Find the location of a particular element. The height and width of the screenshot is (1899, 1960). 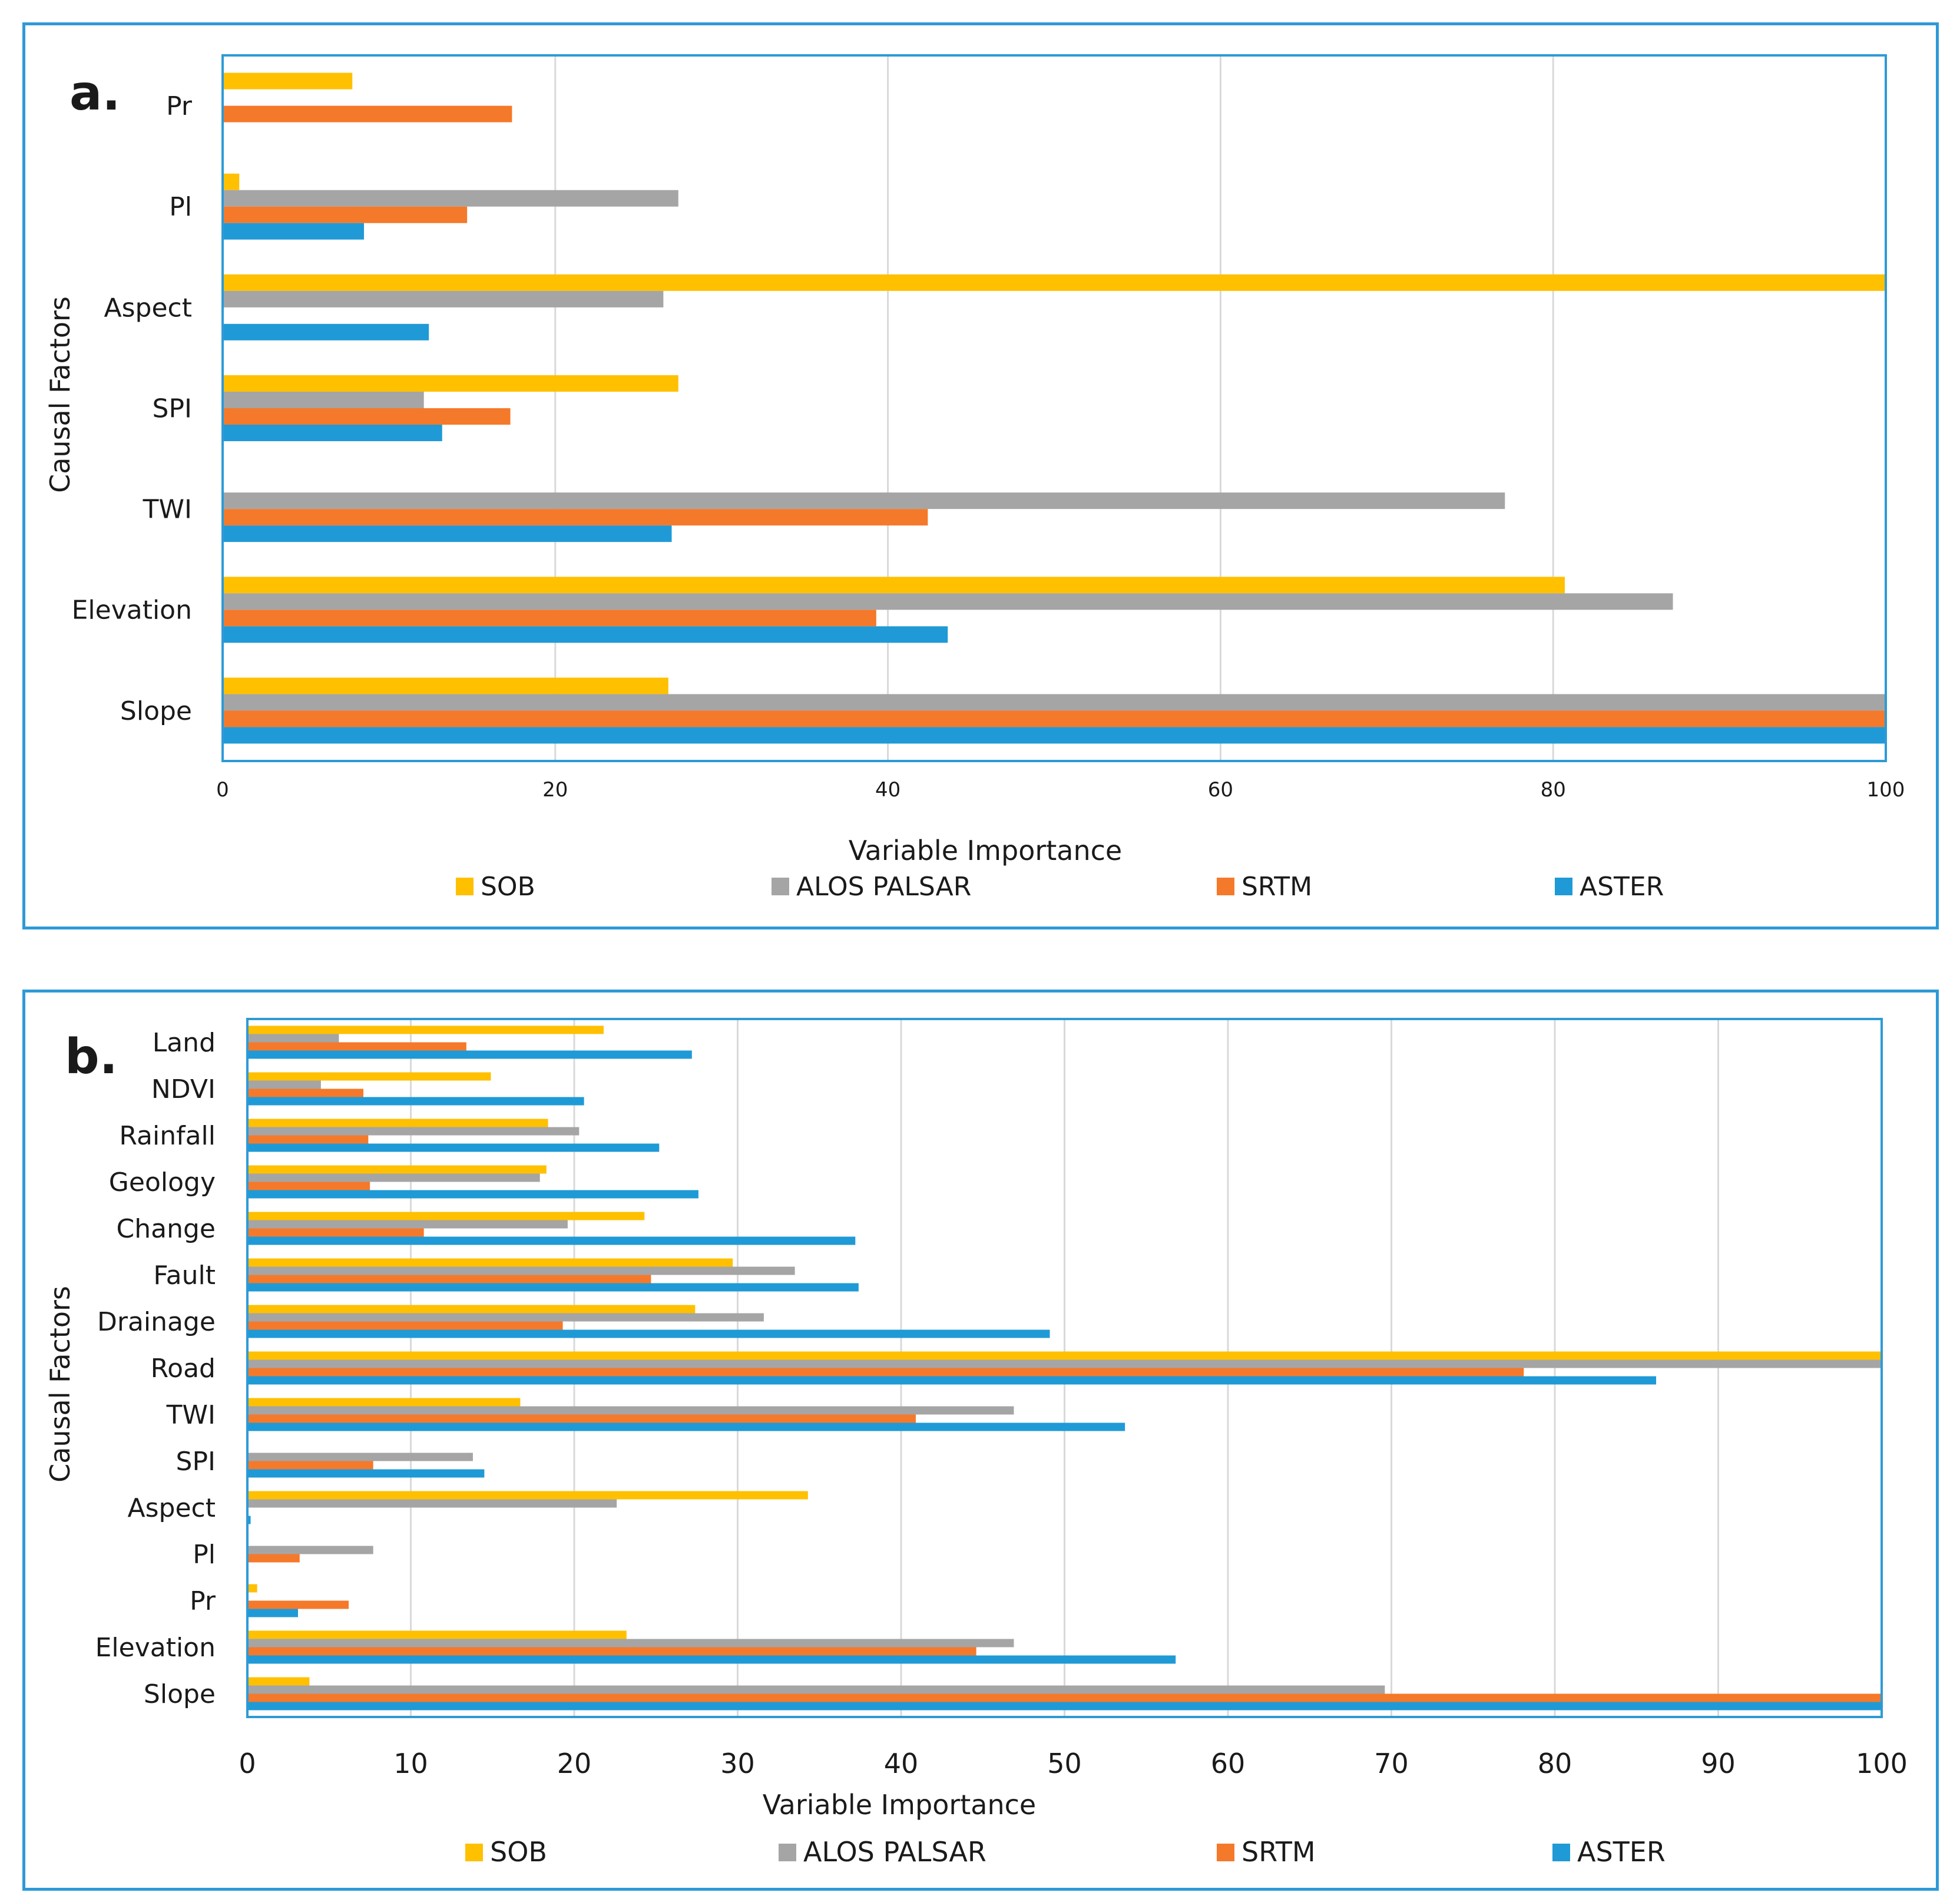

category-label: Fault is located at coordinates (184, 1276).